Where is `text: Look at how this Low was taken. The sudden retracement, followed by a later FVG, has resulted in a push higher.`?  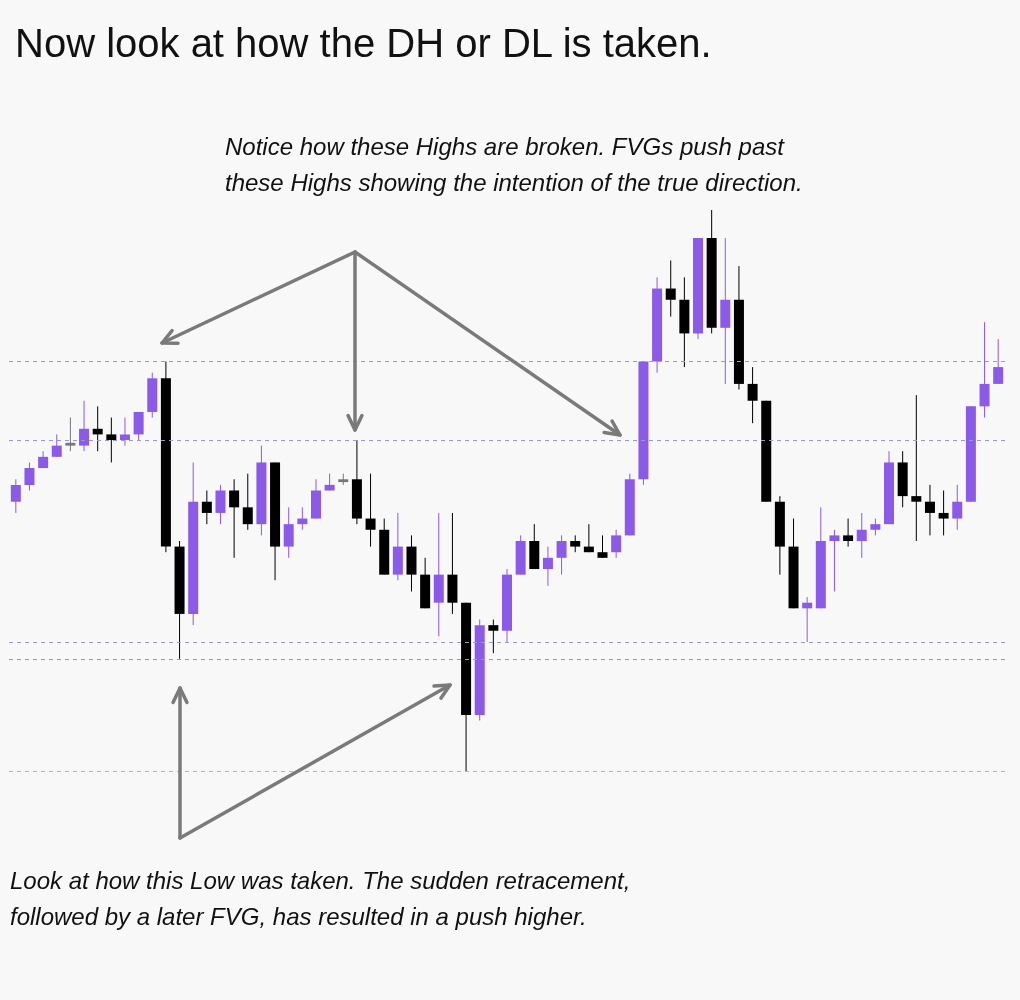 text: Look at how this Low was taken. The sudden retracement, followed by a later FVG, has resulted in a push higher. is located at coordinates (324, 898).